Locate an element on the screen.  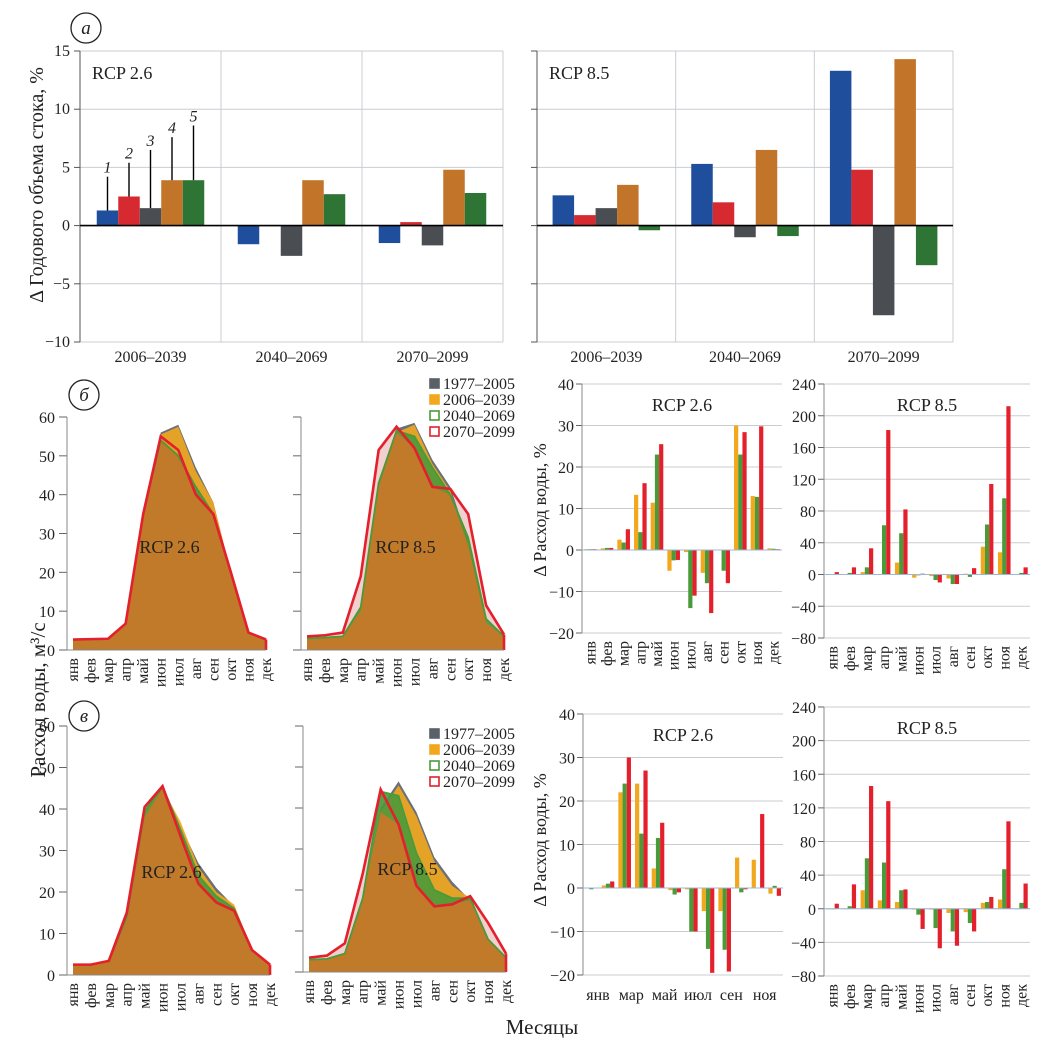
y-tick-label: −10 is located at coordinates (57, 342).